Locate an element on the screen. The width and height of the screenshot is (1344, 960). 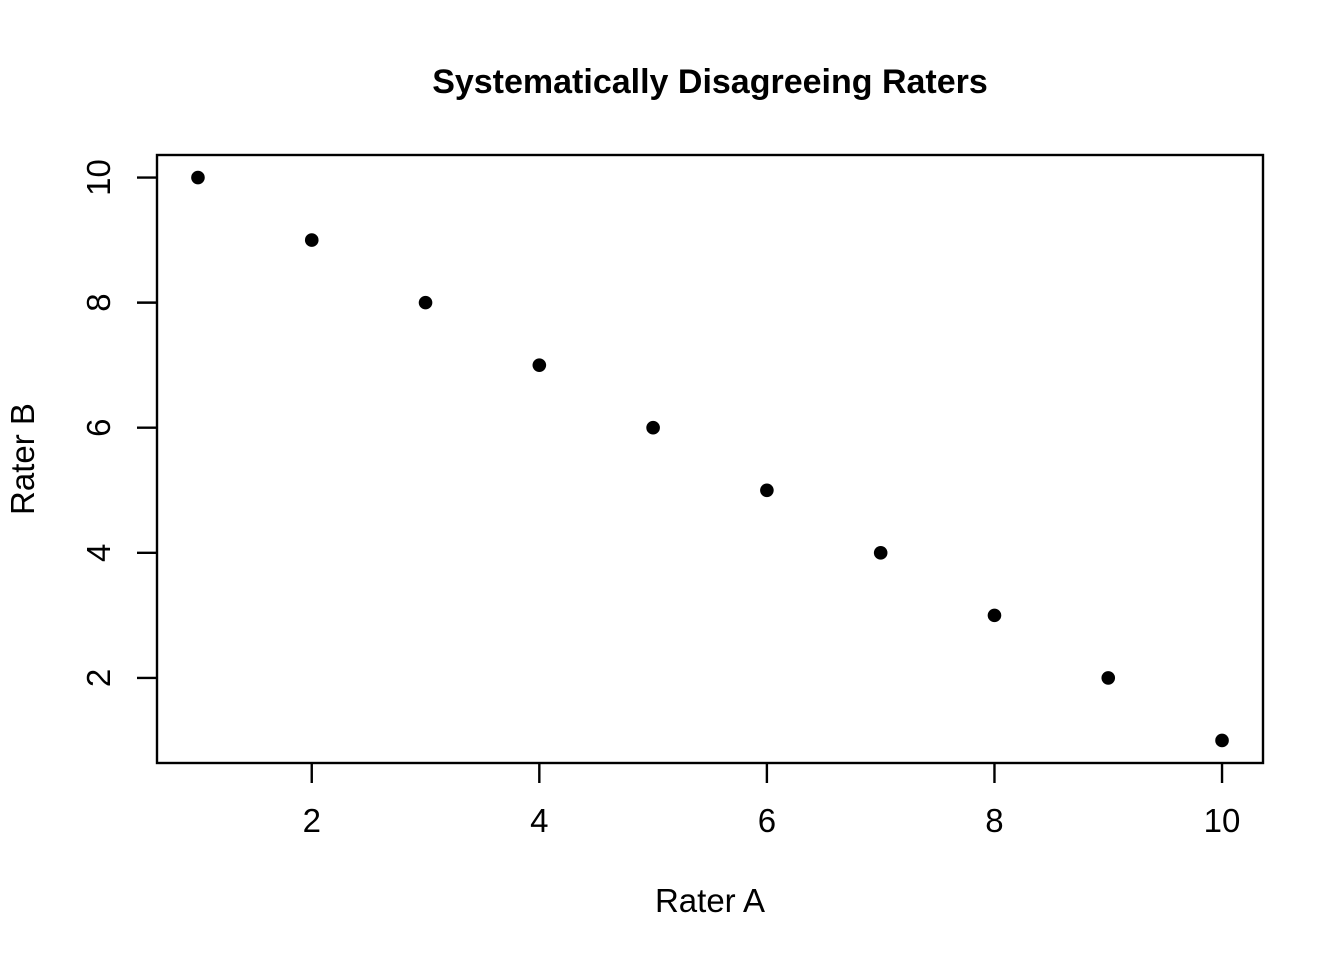
x-tick-label: 8 is located at coordinates (994, 820).